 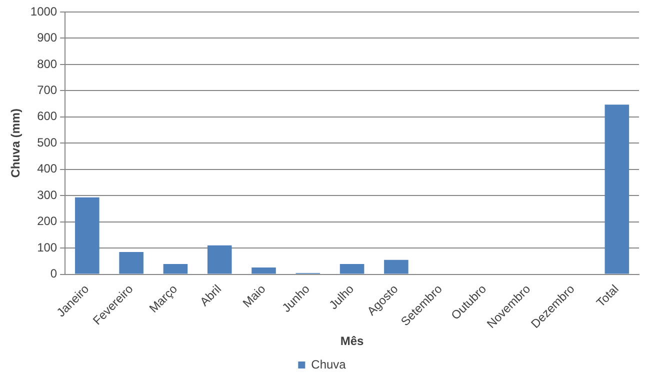 I want to click on y-tick-label: 100, so click(x=47, y=247).